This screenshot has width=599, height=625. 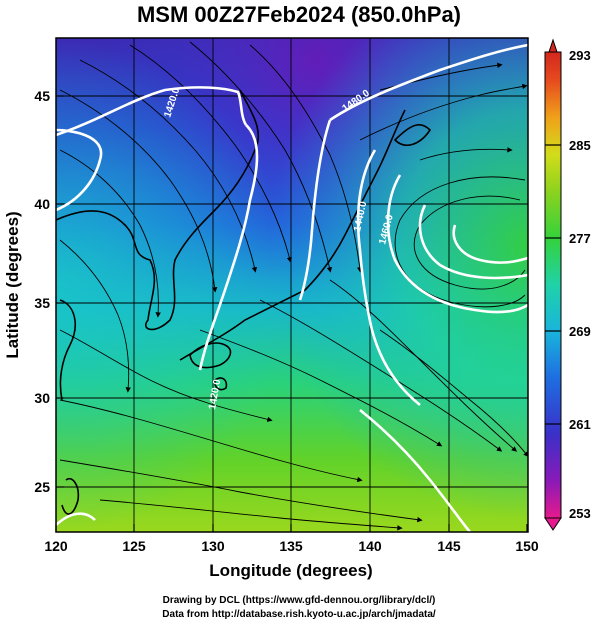 I want to click on x-tick-label: 125, so click(x=134, y=546).